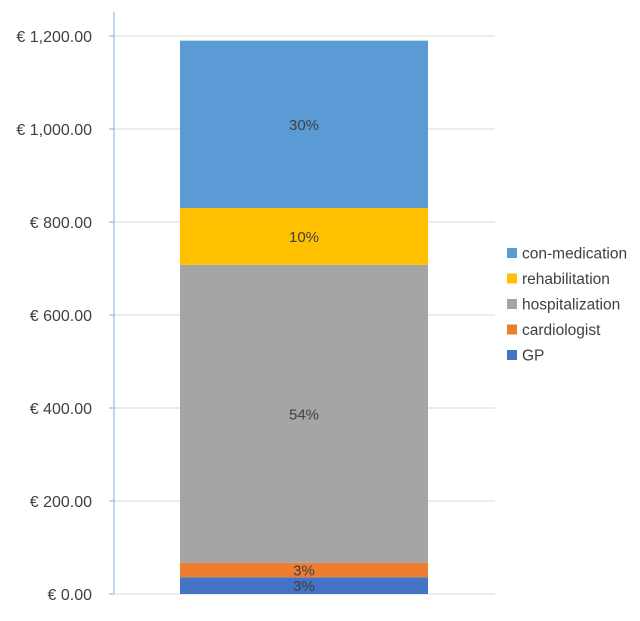 This screenshot has height=621, width=640. I want to click on bar-segment-rehabilitation, so click(304, 236).